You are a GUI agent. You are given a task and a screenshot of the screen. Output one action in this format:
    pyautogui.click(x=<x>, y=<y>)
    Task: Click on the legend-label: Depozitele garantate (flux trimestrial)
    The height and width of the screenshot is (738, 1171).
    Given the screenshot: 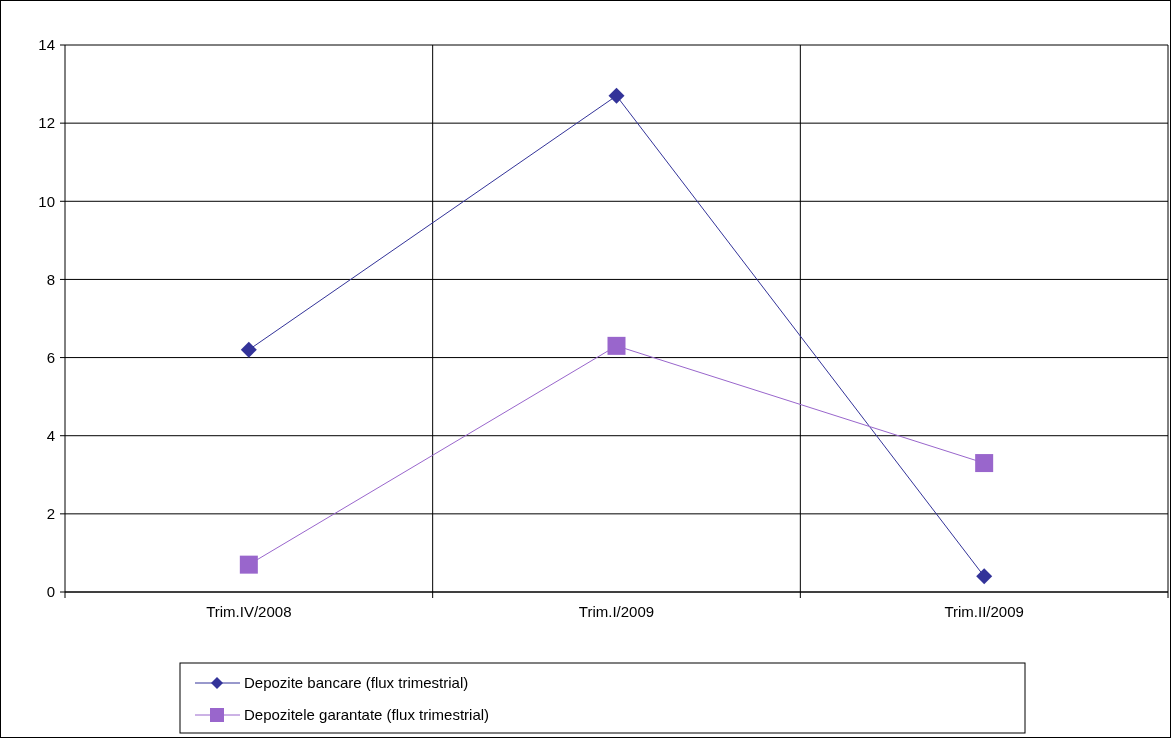 What is the action you would take?
    pyautogui.click(x=367, y=715)
    